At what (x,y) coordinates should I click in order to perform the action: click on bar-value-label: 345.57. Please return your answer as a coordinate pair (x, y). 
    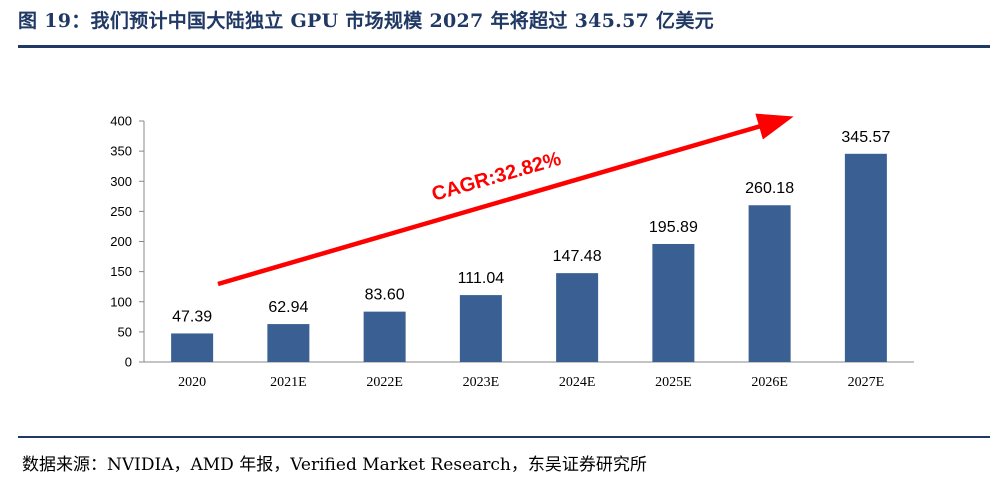
    Looking at the image, I should click on (865, 137).